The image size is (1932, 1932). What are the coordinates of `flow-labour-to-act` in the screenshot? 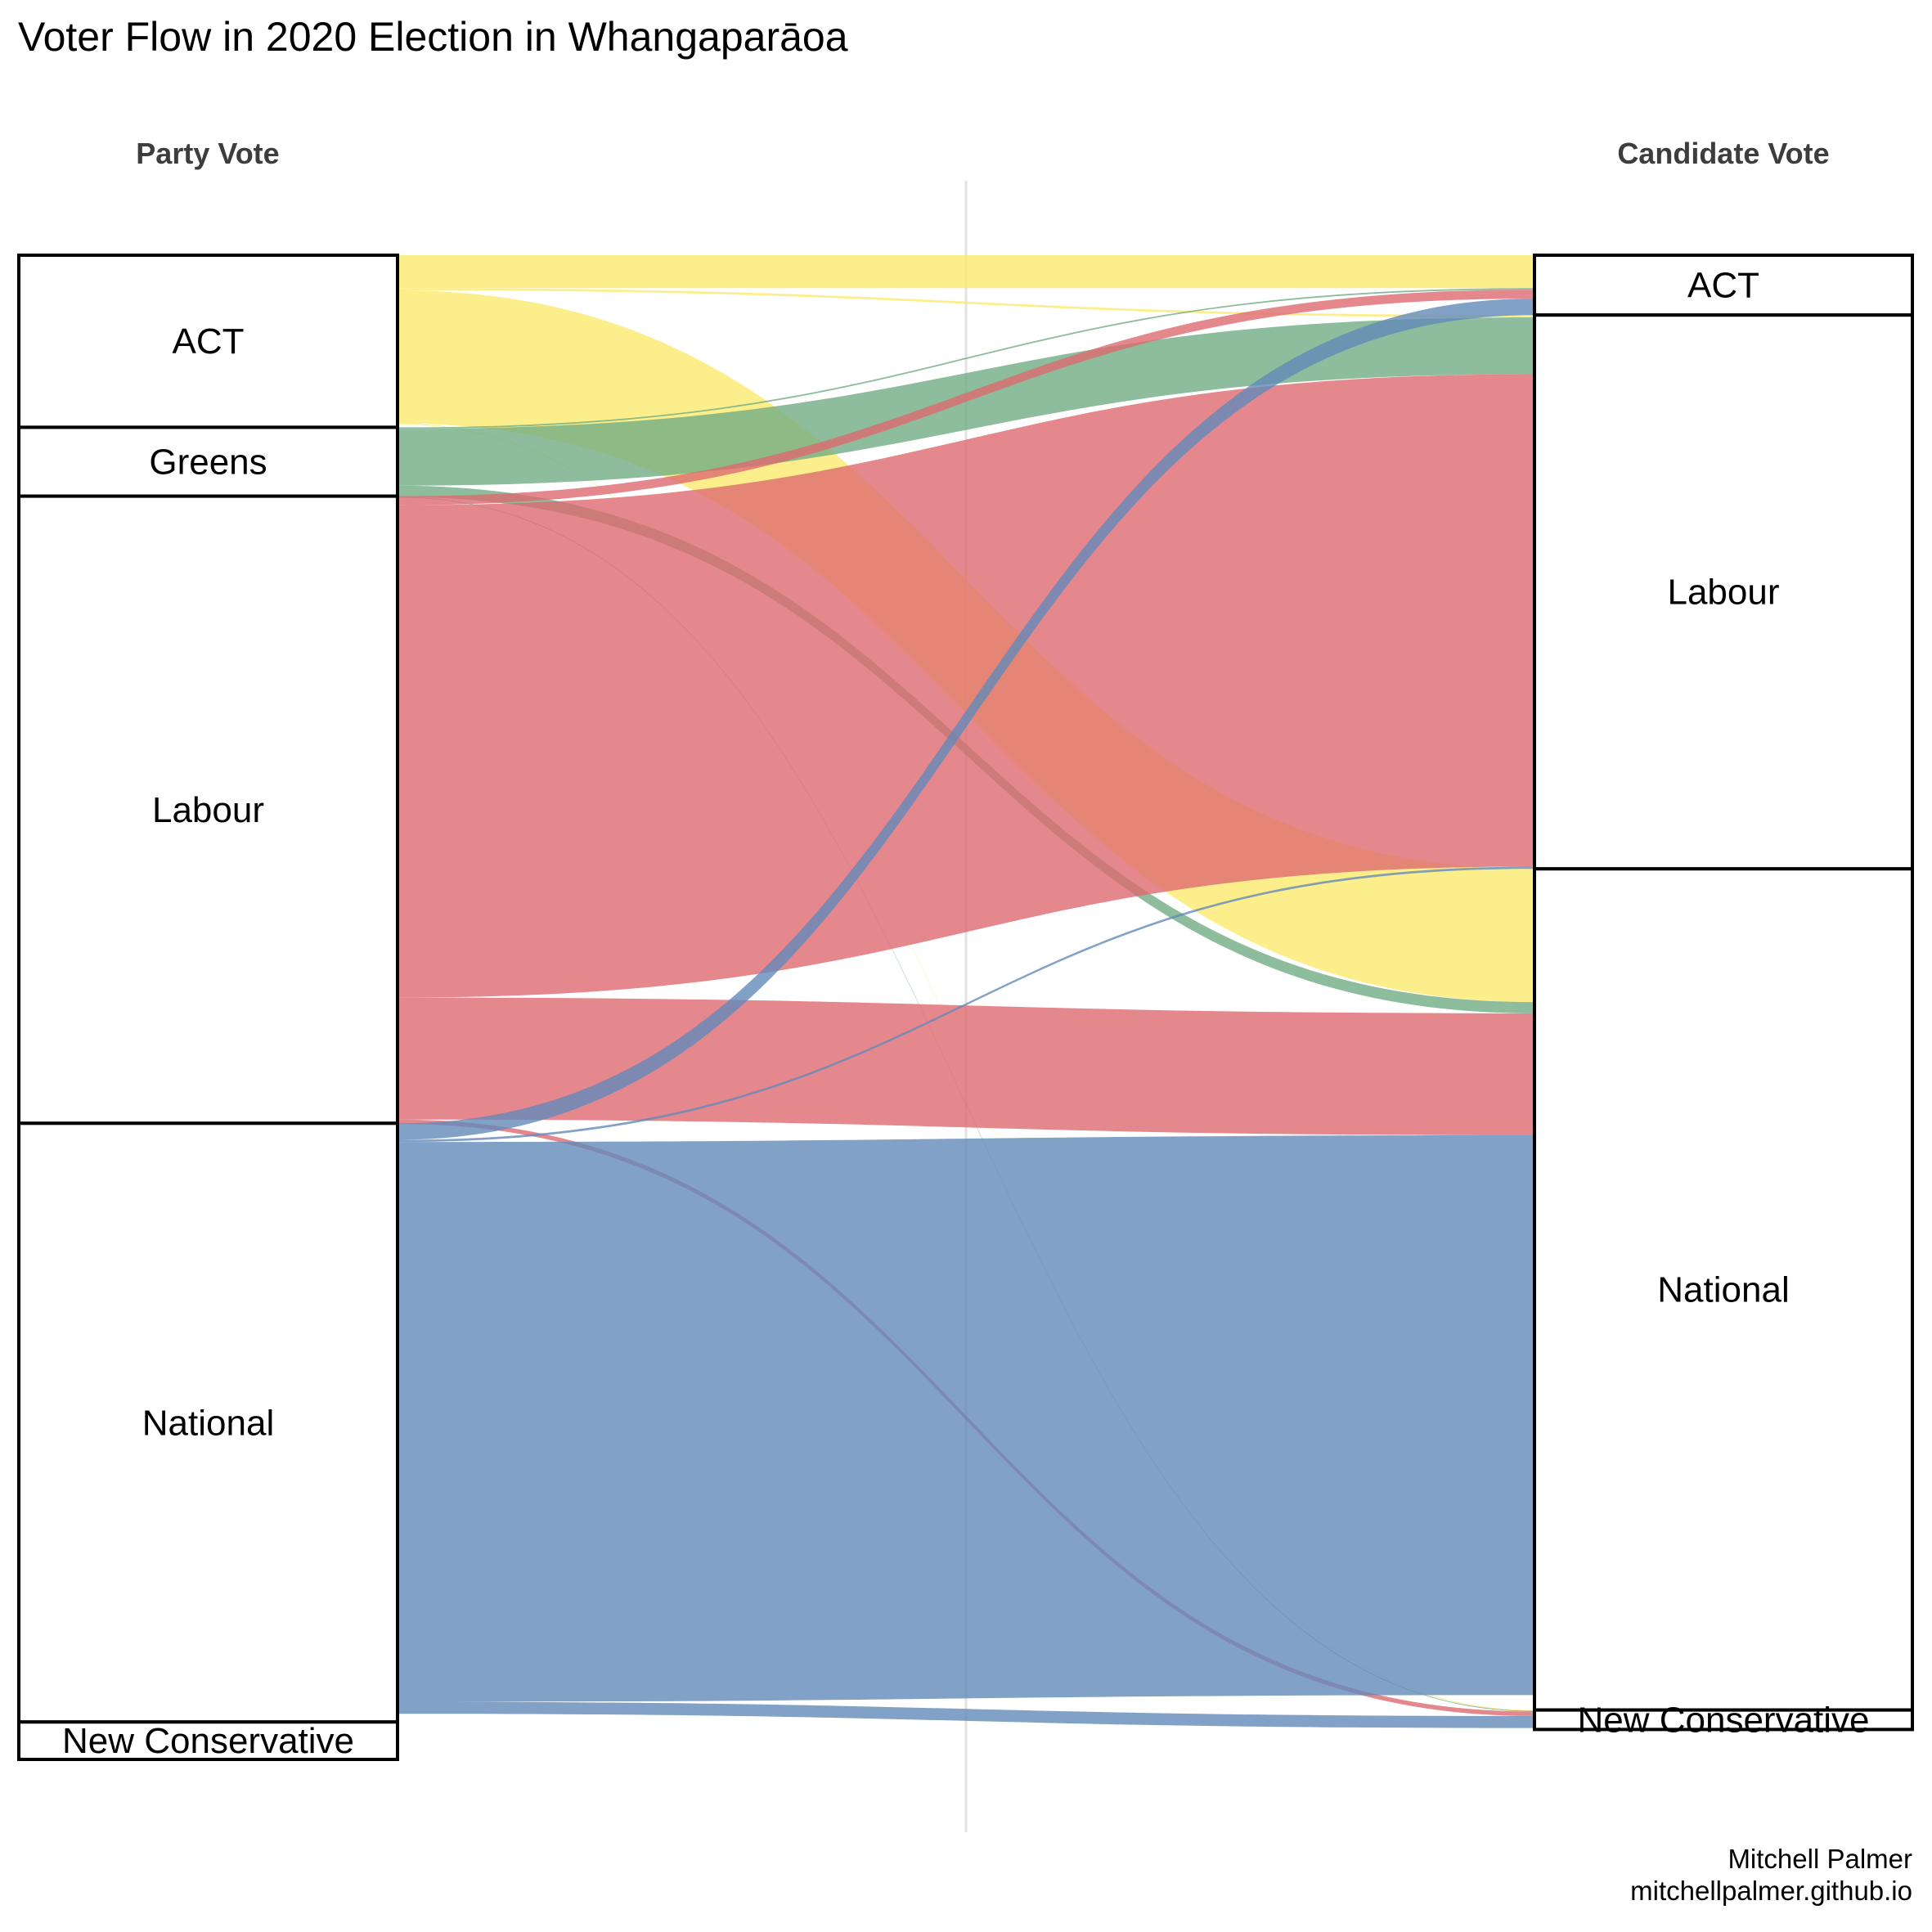 It's located at (966, 398).